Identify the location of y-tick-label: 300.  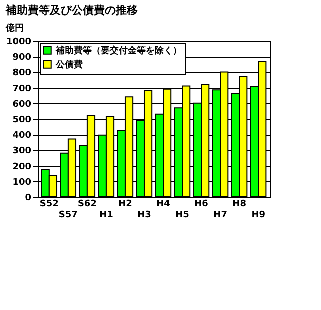
(22, 151).